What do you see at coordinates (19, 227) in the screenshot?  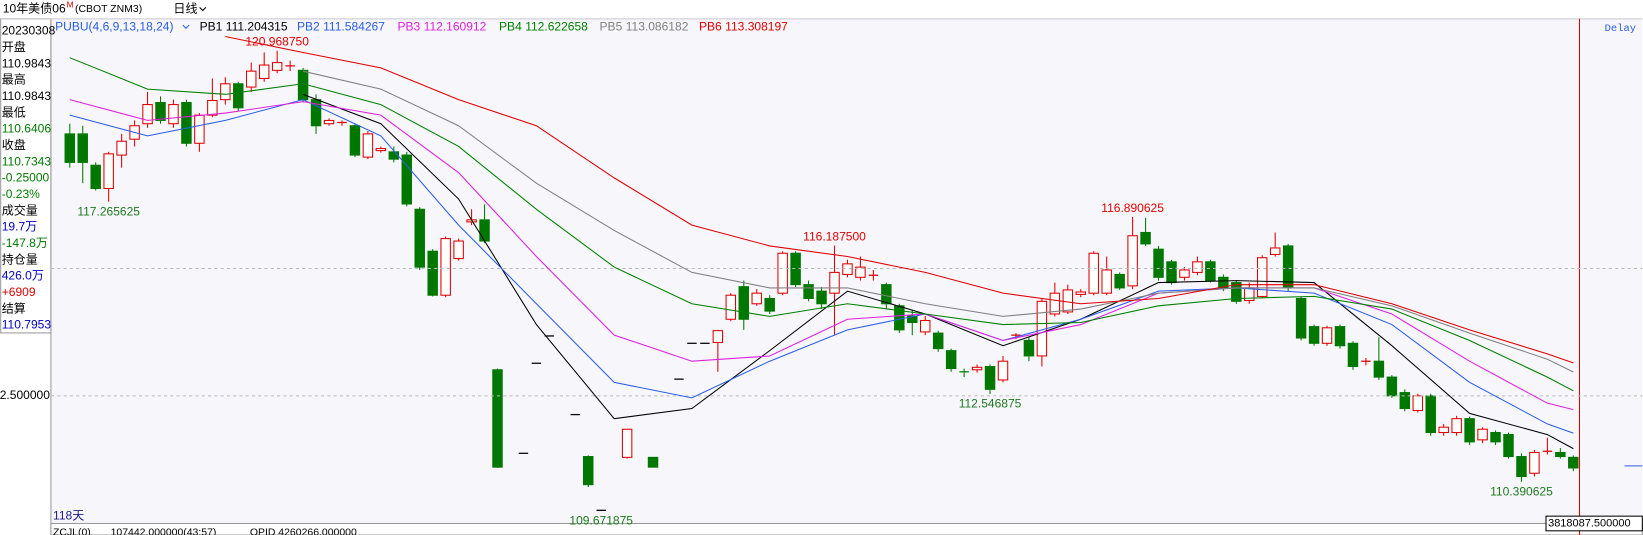 I see `info-text: 19.7万` at bounding box center [19, 227].